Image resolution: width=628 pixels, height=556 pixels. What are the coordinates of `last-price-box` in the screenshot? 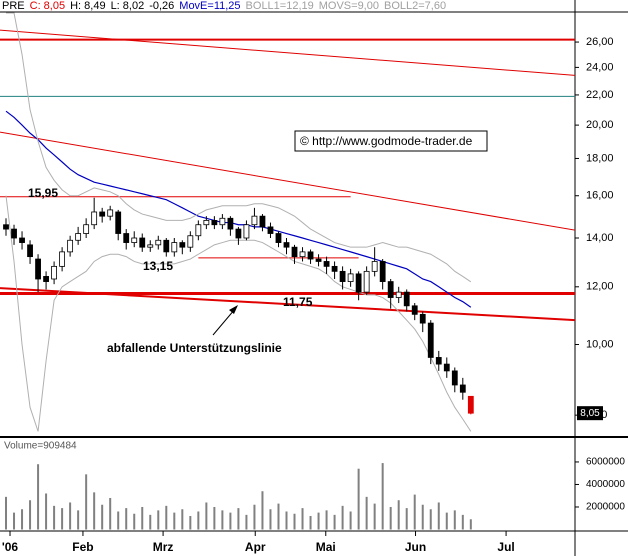 It's located at (590, 413).